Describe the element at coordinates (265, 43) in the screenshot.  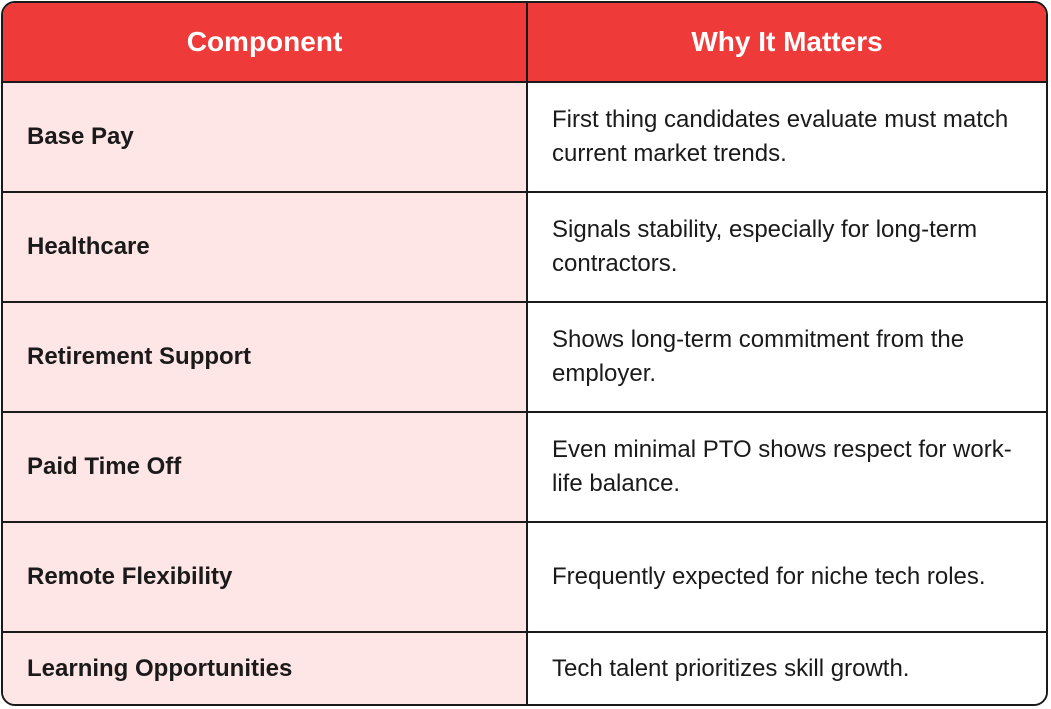
I see `header-component: Component` at that location.